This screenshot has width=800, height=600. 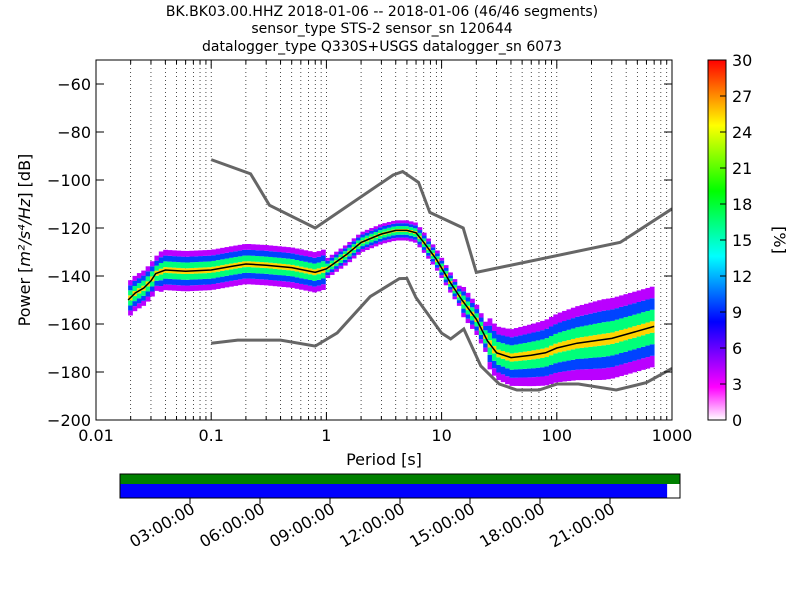 What do you see at coordinates (384, 459) in the screenshot?
I see `x-axis-label: Period [s]` at bounding box center [384, 459].